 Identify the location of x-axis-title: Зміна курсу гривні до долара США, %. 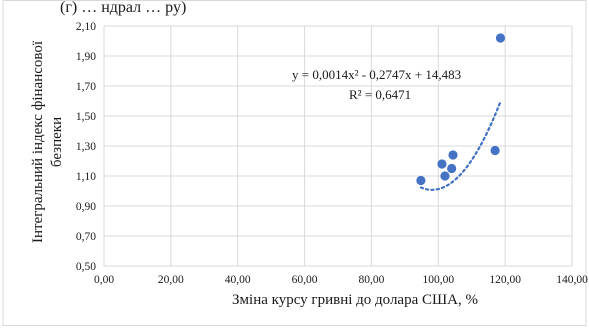
(355, 300).